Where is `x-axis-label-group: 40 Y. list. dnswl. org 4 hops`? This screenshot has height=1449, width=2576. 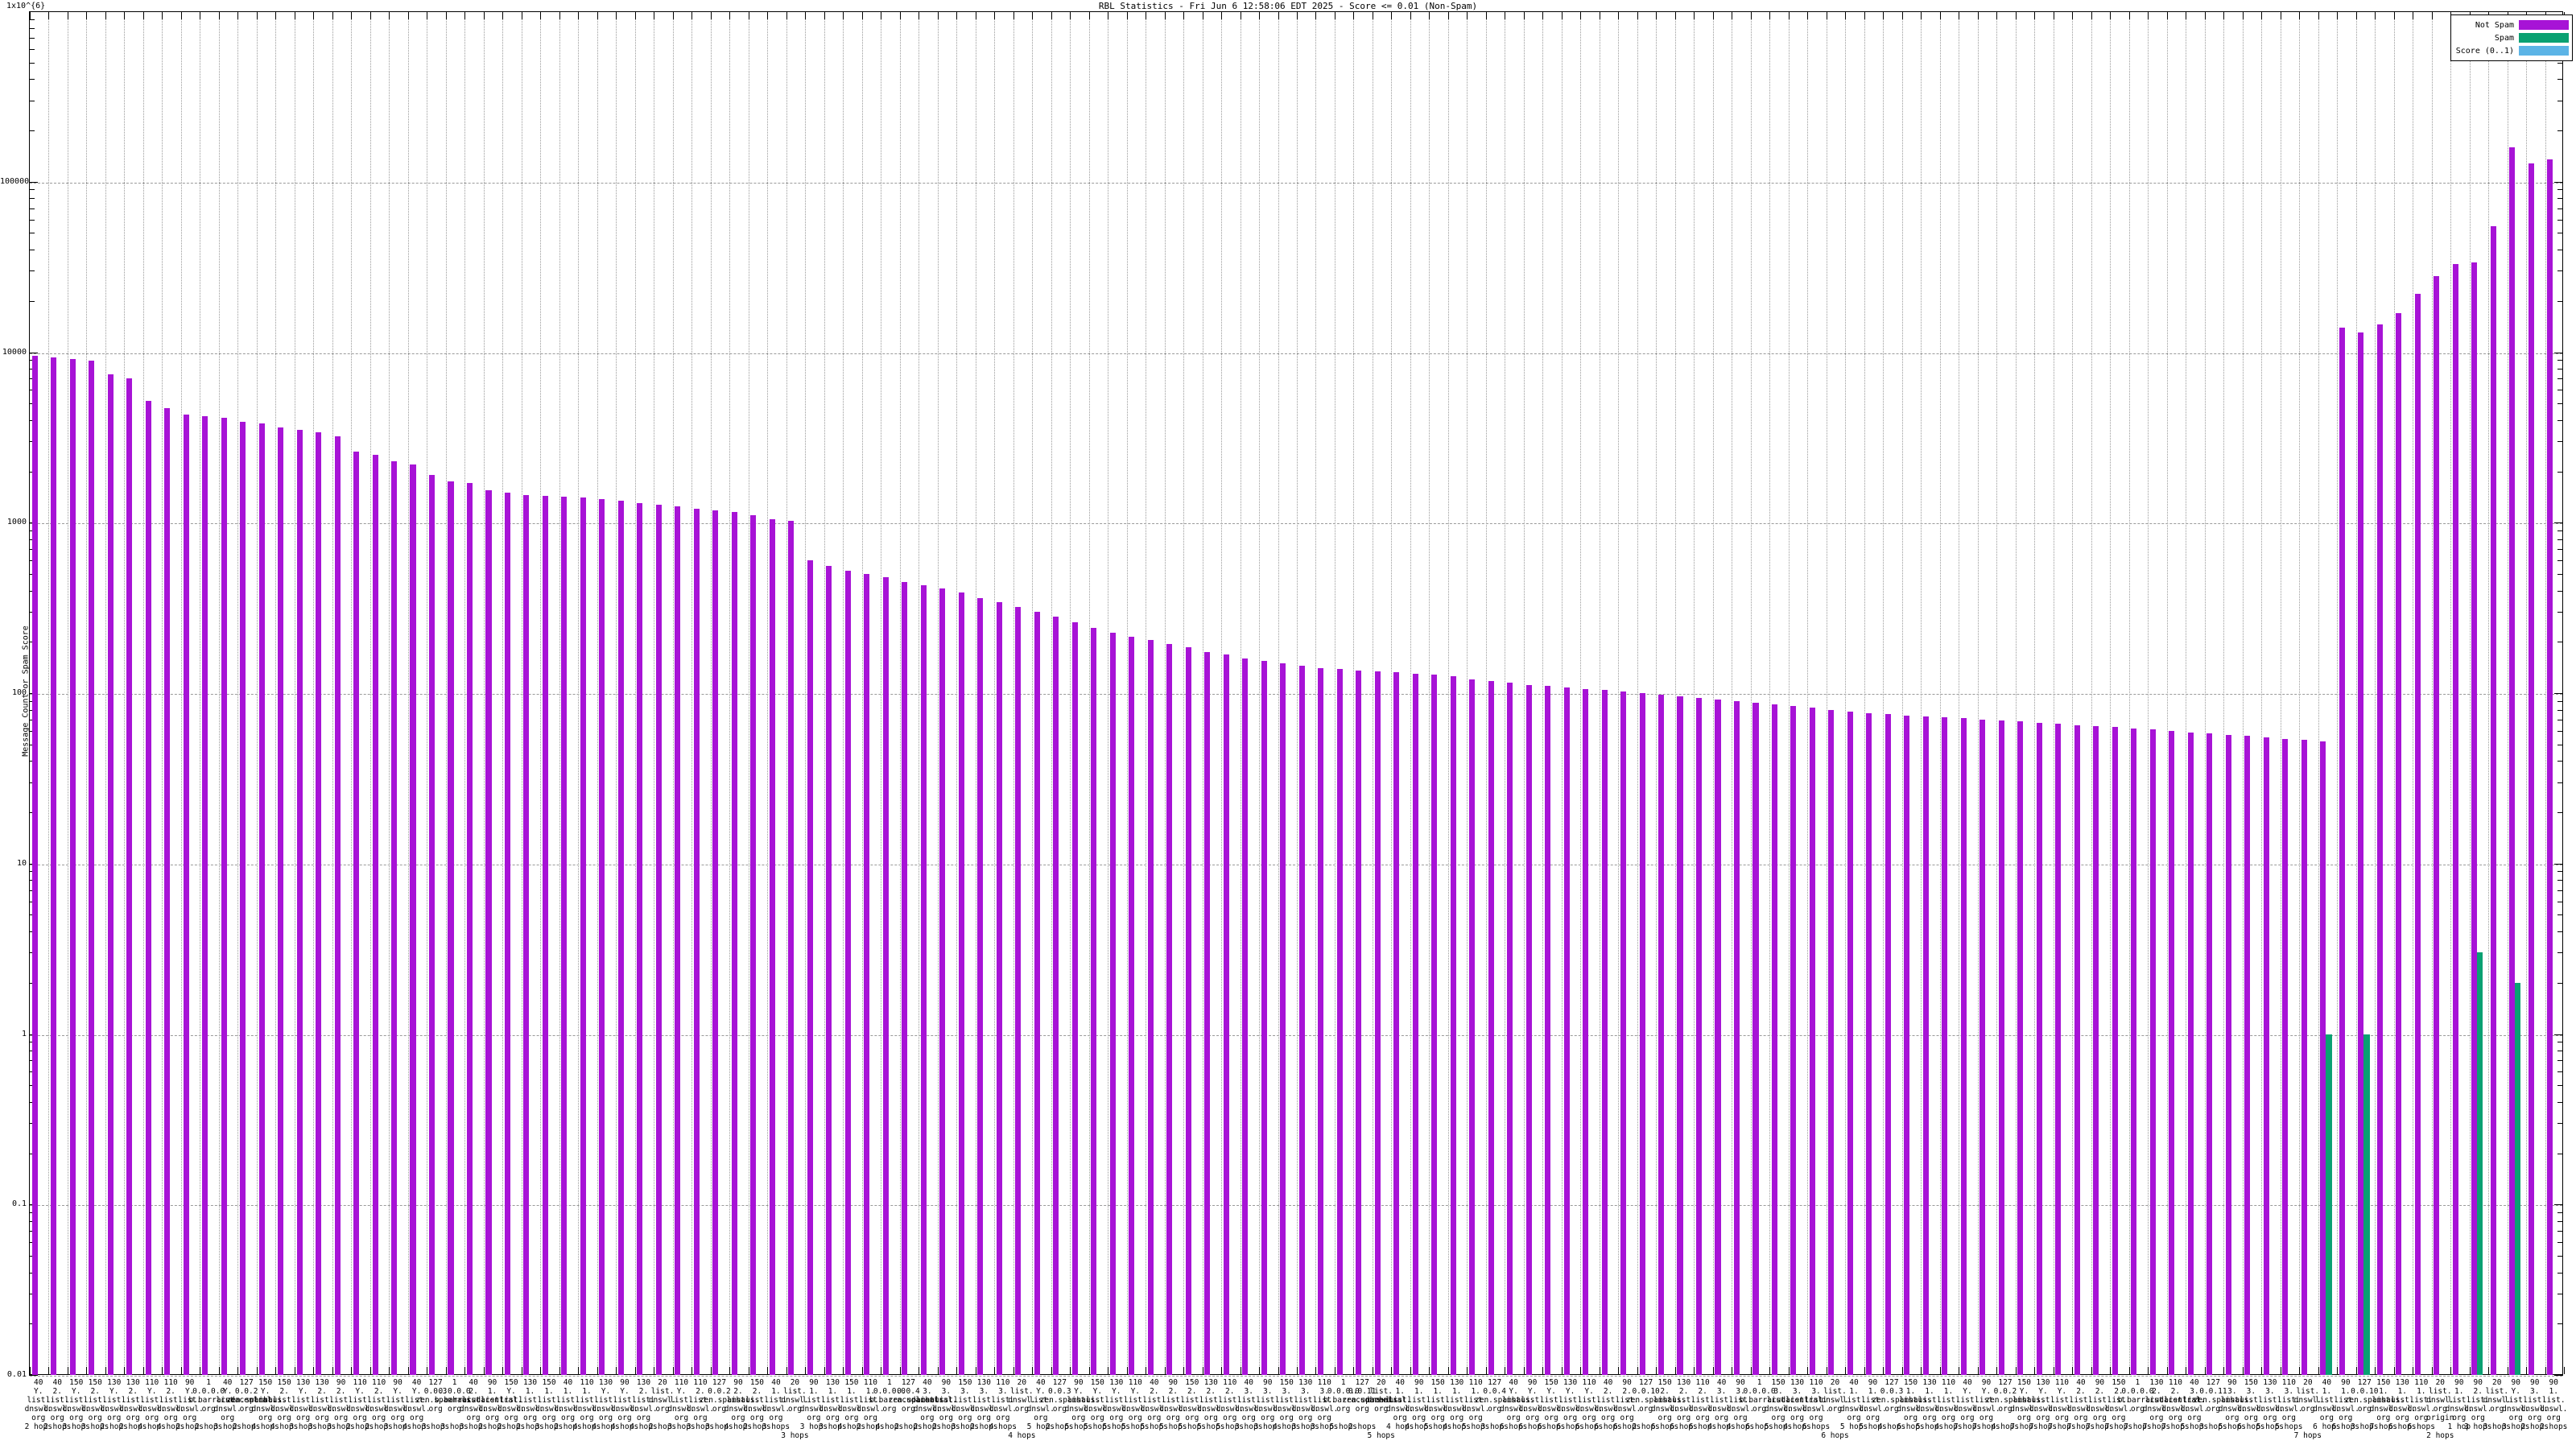 x-axis-label-group: 40 Y. list. dnswl. org 4 hops is located at coordinates (416, 1404).